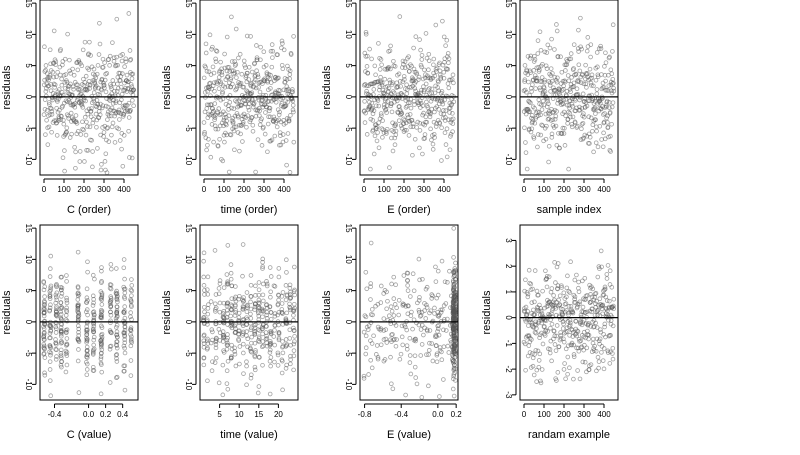 The image size is (800, 455). I want to click on x-axis-title: randam example, so click(569, 435).